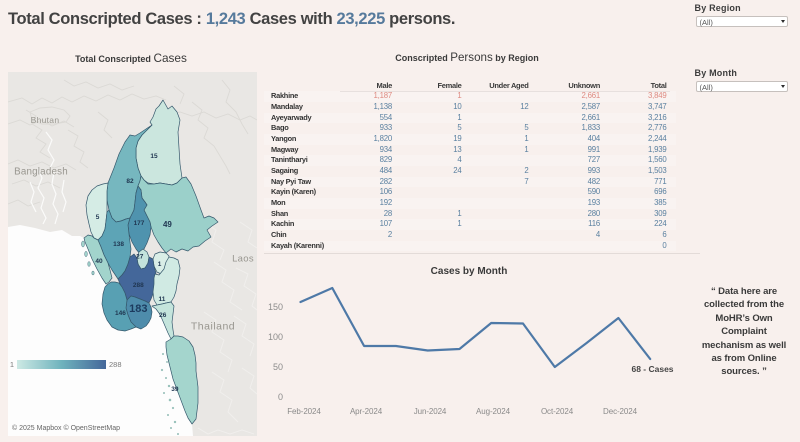 The image size is (800, 442). What do you see at coordinates (154, 156) in the screenshot?
I see `svg-text: 15` at bounding box center [154, 156].